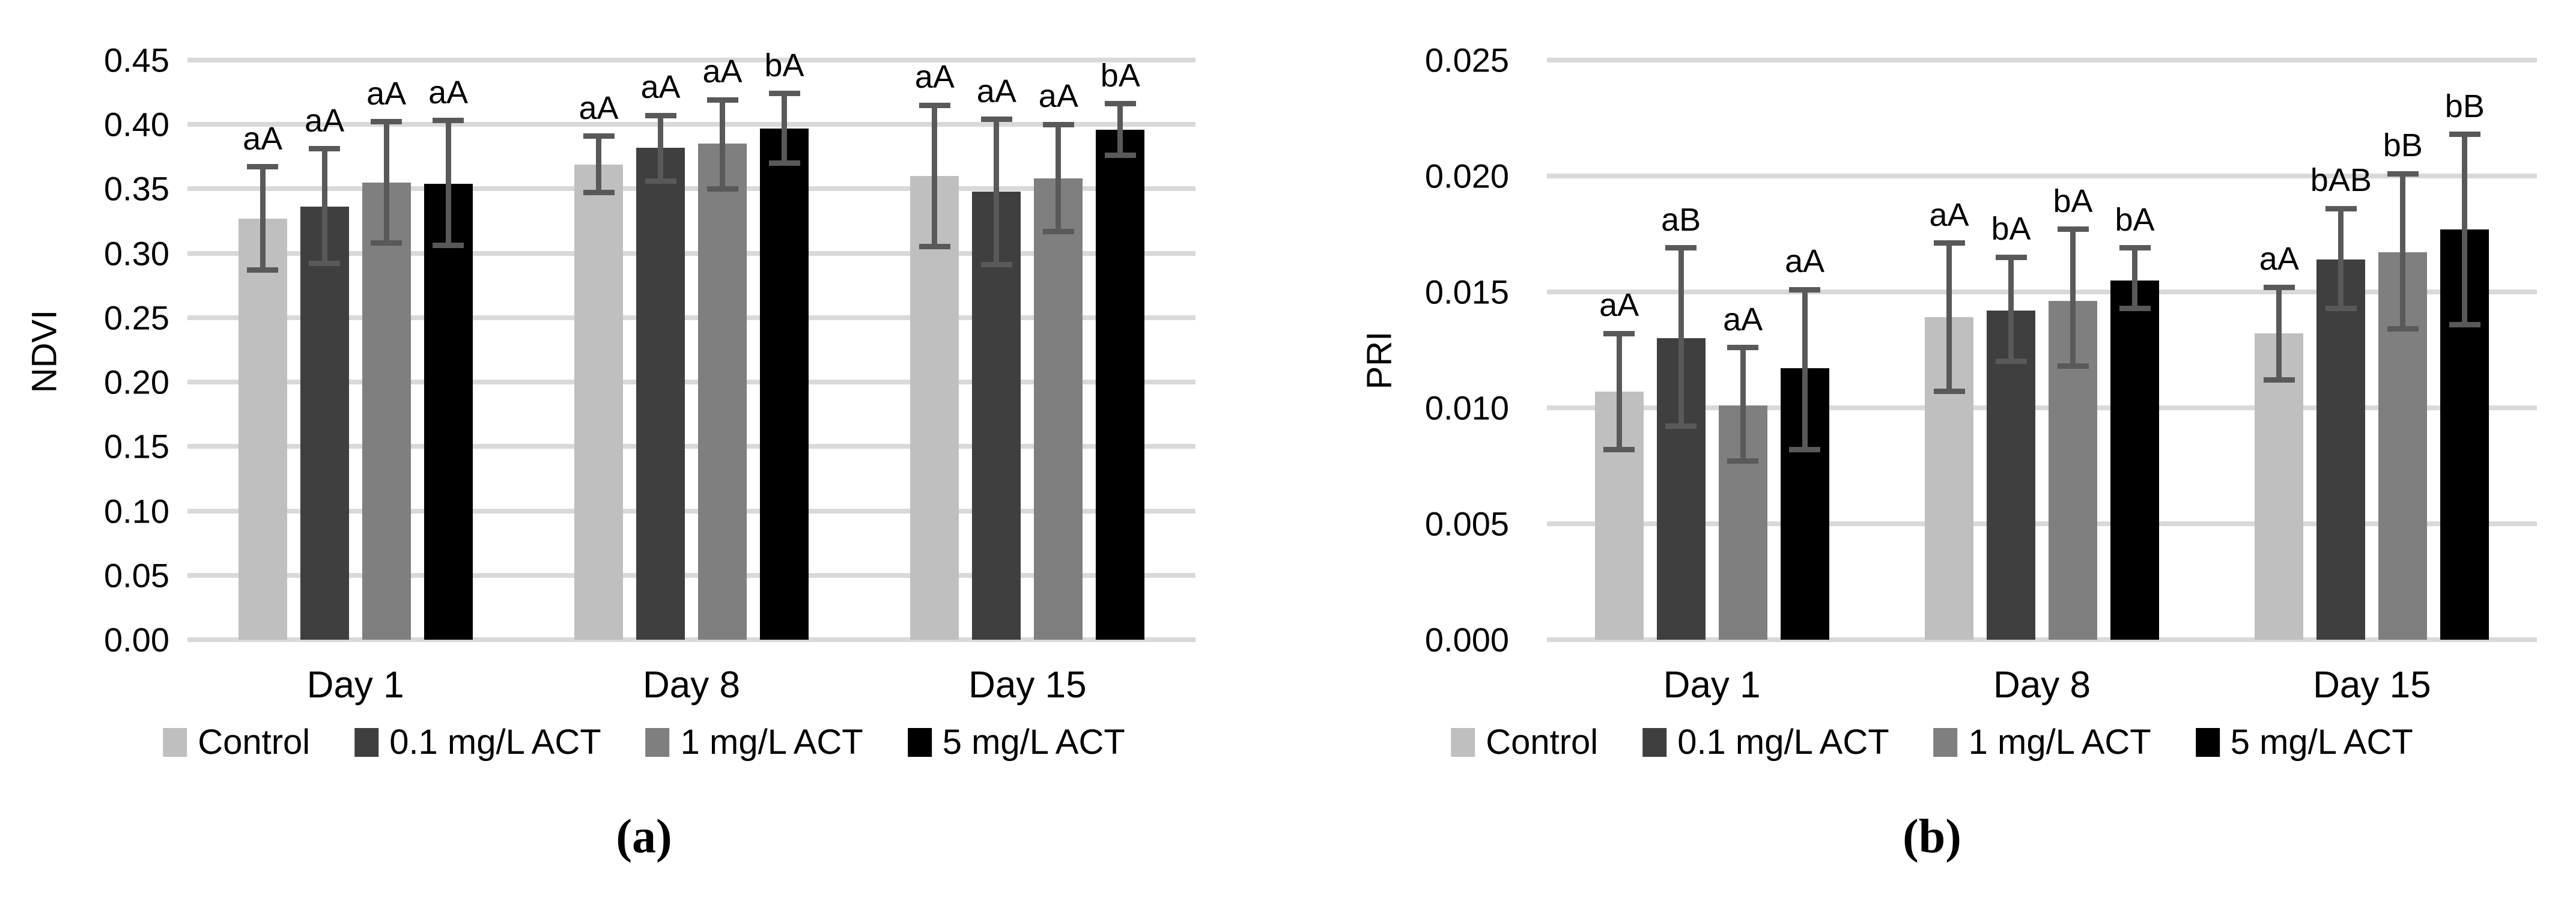  Describe the element at coordinates (254, 742) in the screenshot. I see `legend-label: Control` at that location.